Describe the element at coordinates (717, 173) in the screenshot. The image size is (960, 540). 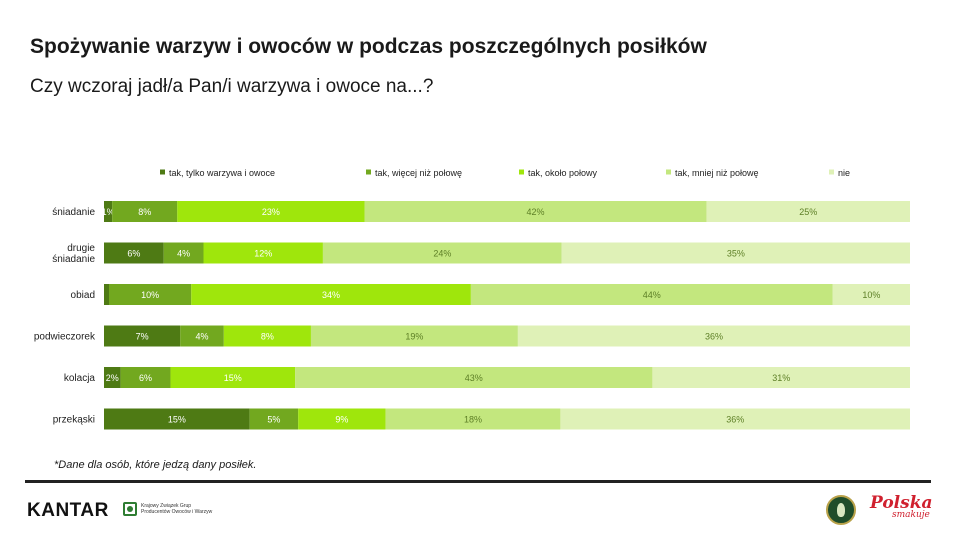
I see `legend-label: tak, mniej niż połowę` at that location.